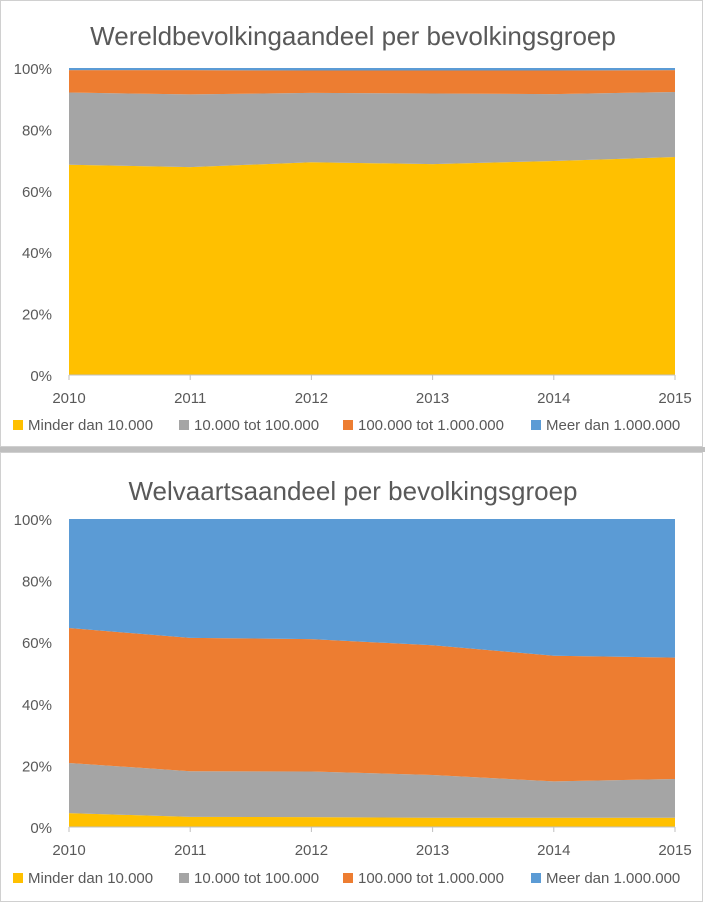  Describe the element at coordinates (352, 449) in the screenshot. I see `panel-divider` at that location.